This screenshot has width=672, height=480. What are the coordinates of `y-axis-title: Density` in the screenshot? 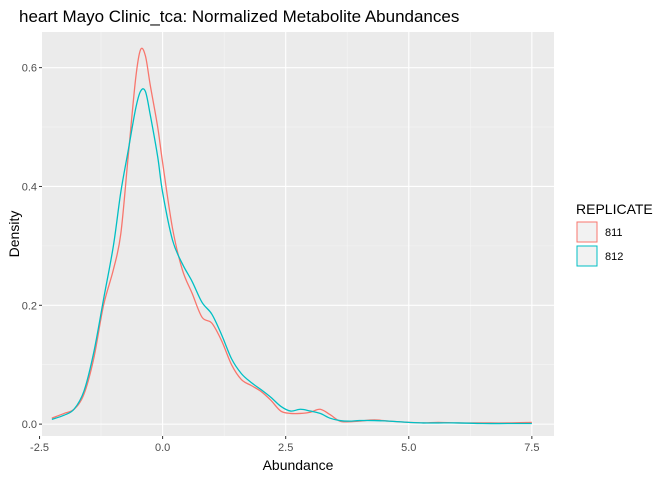 It's located at (14, 234).